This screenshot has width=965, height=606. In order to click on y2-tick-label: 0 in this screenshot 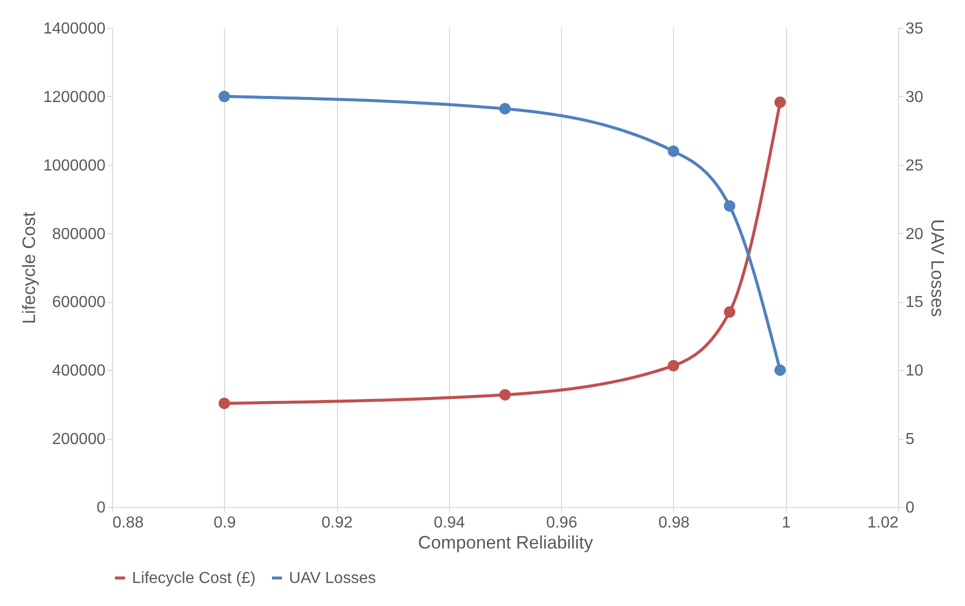, I will do `click(910, 508)`.